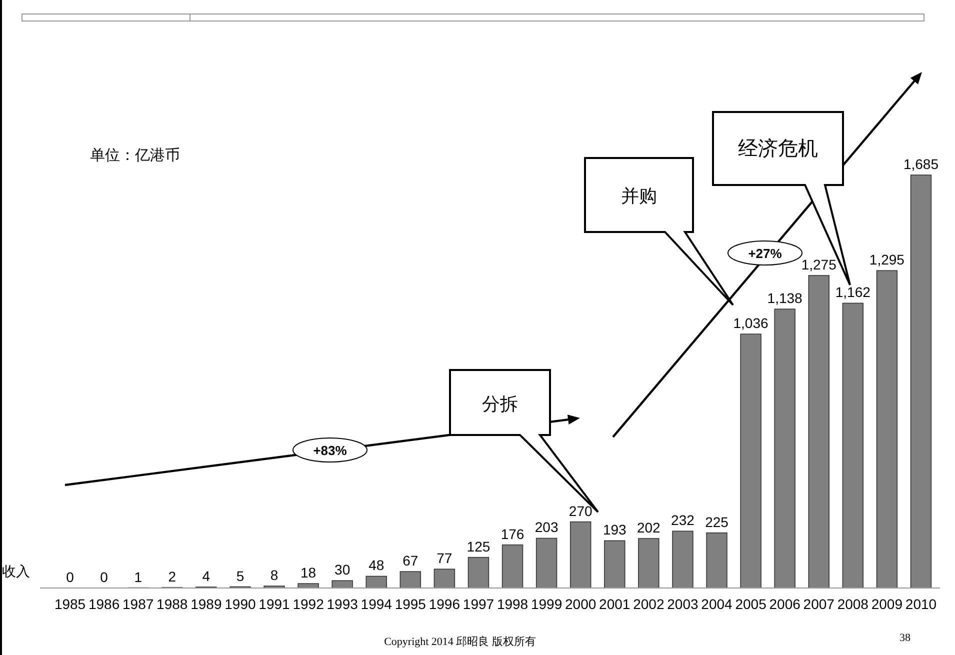 The image size is (955, 655). What do you see at coordinates (444, 558) in the screenshot?
I see `data-label: 77` at bounding box center [444, 558].